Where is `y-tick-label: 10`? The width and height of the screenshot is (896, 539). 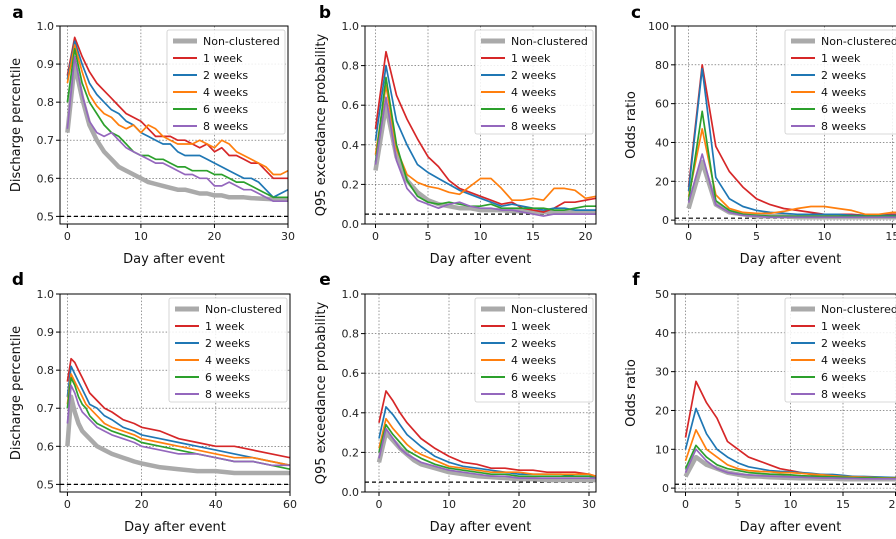 y-tick-label: 10 is located at coordinates (662, 449).